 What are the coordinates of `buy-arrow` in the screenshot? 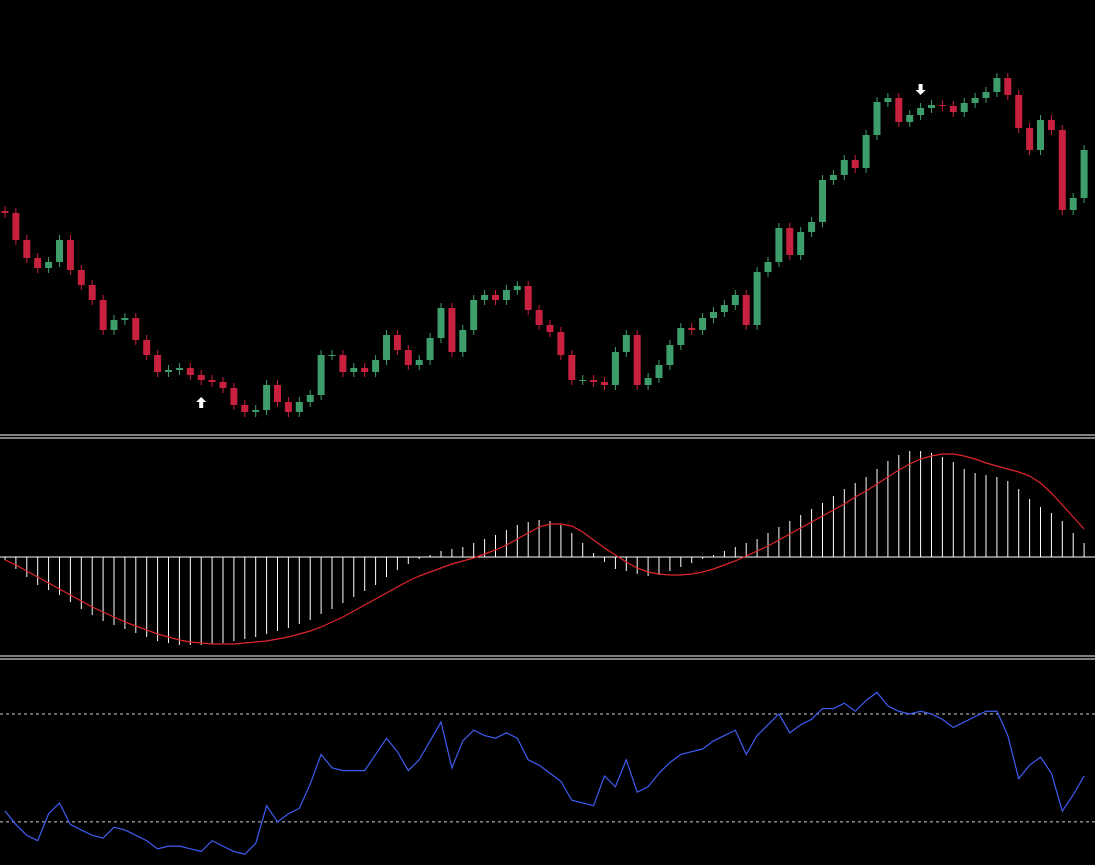 It's located at (201, 402).